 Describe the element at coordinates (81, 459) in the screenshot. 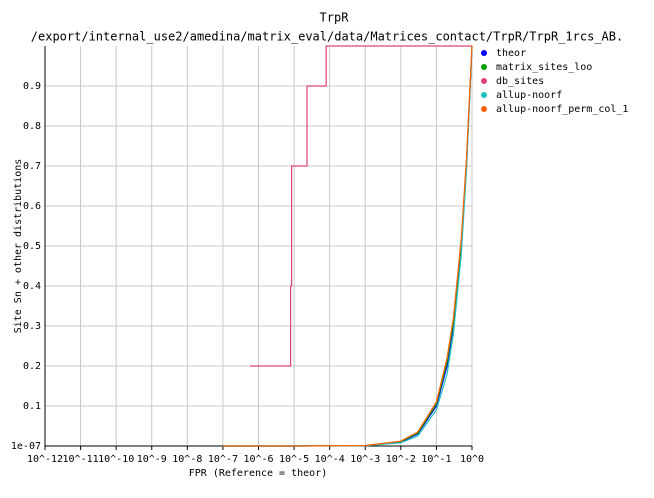

I see `x-tick-label: 10^-11` at that location.